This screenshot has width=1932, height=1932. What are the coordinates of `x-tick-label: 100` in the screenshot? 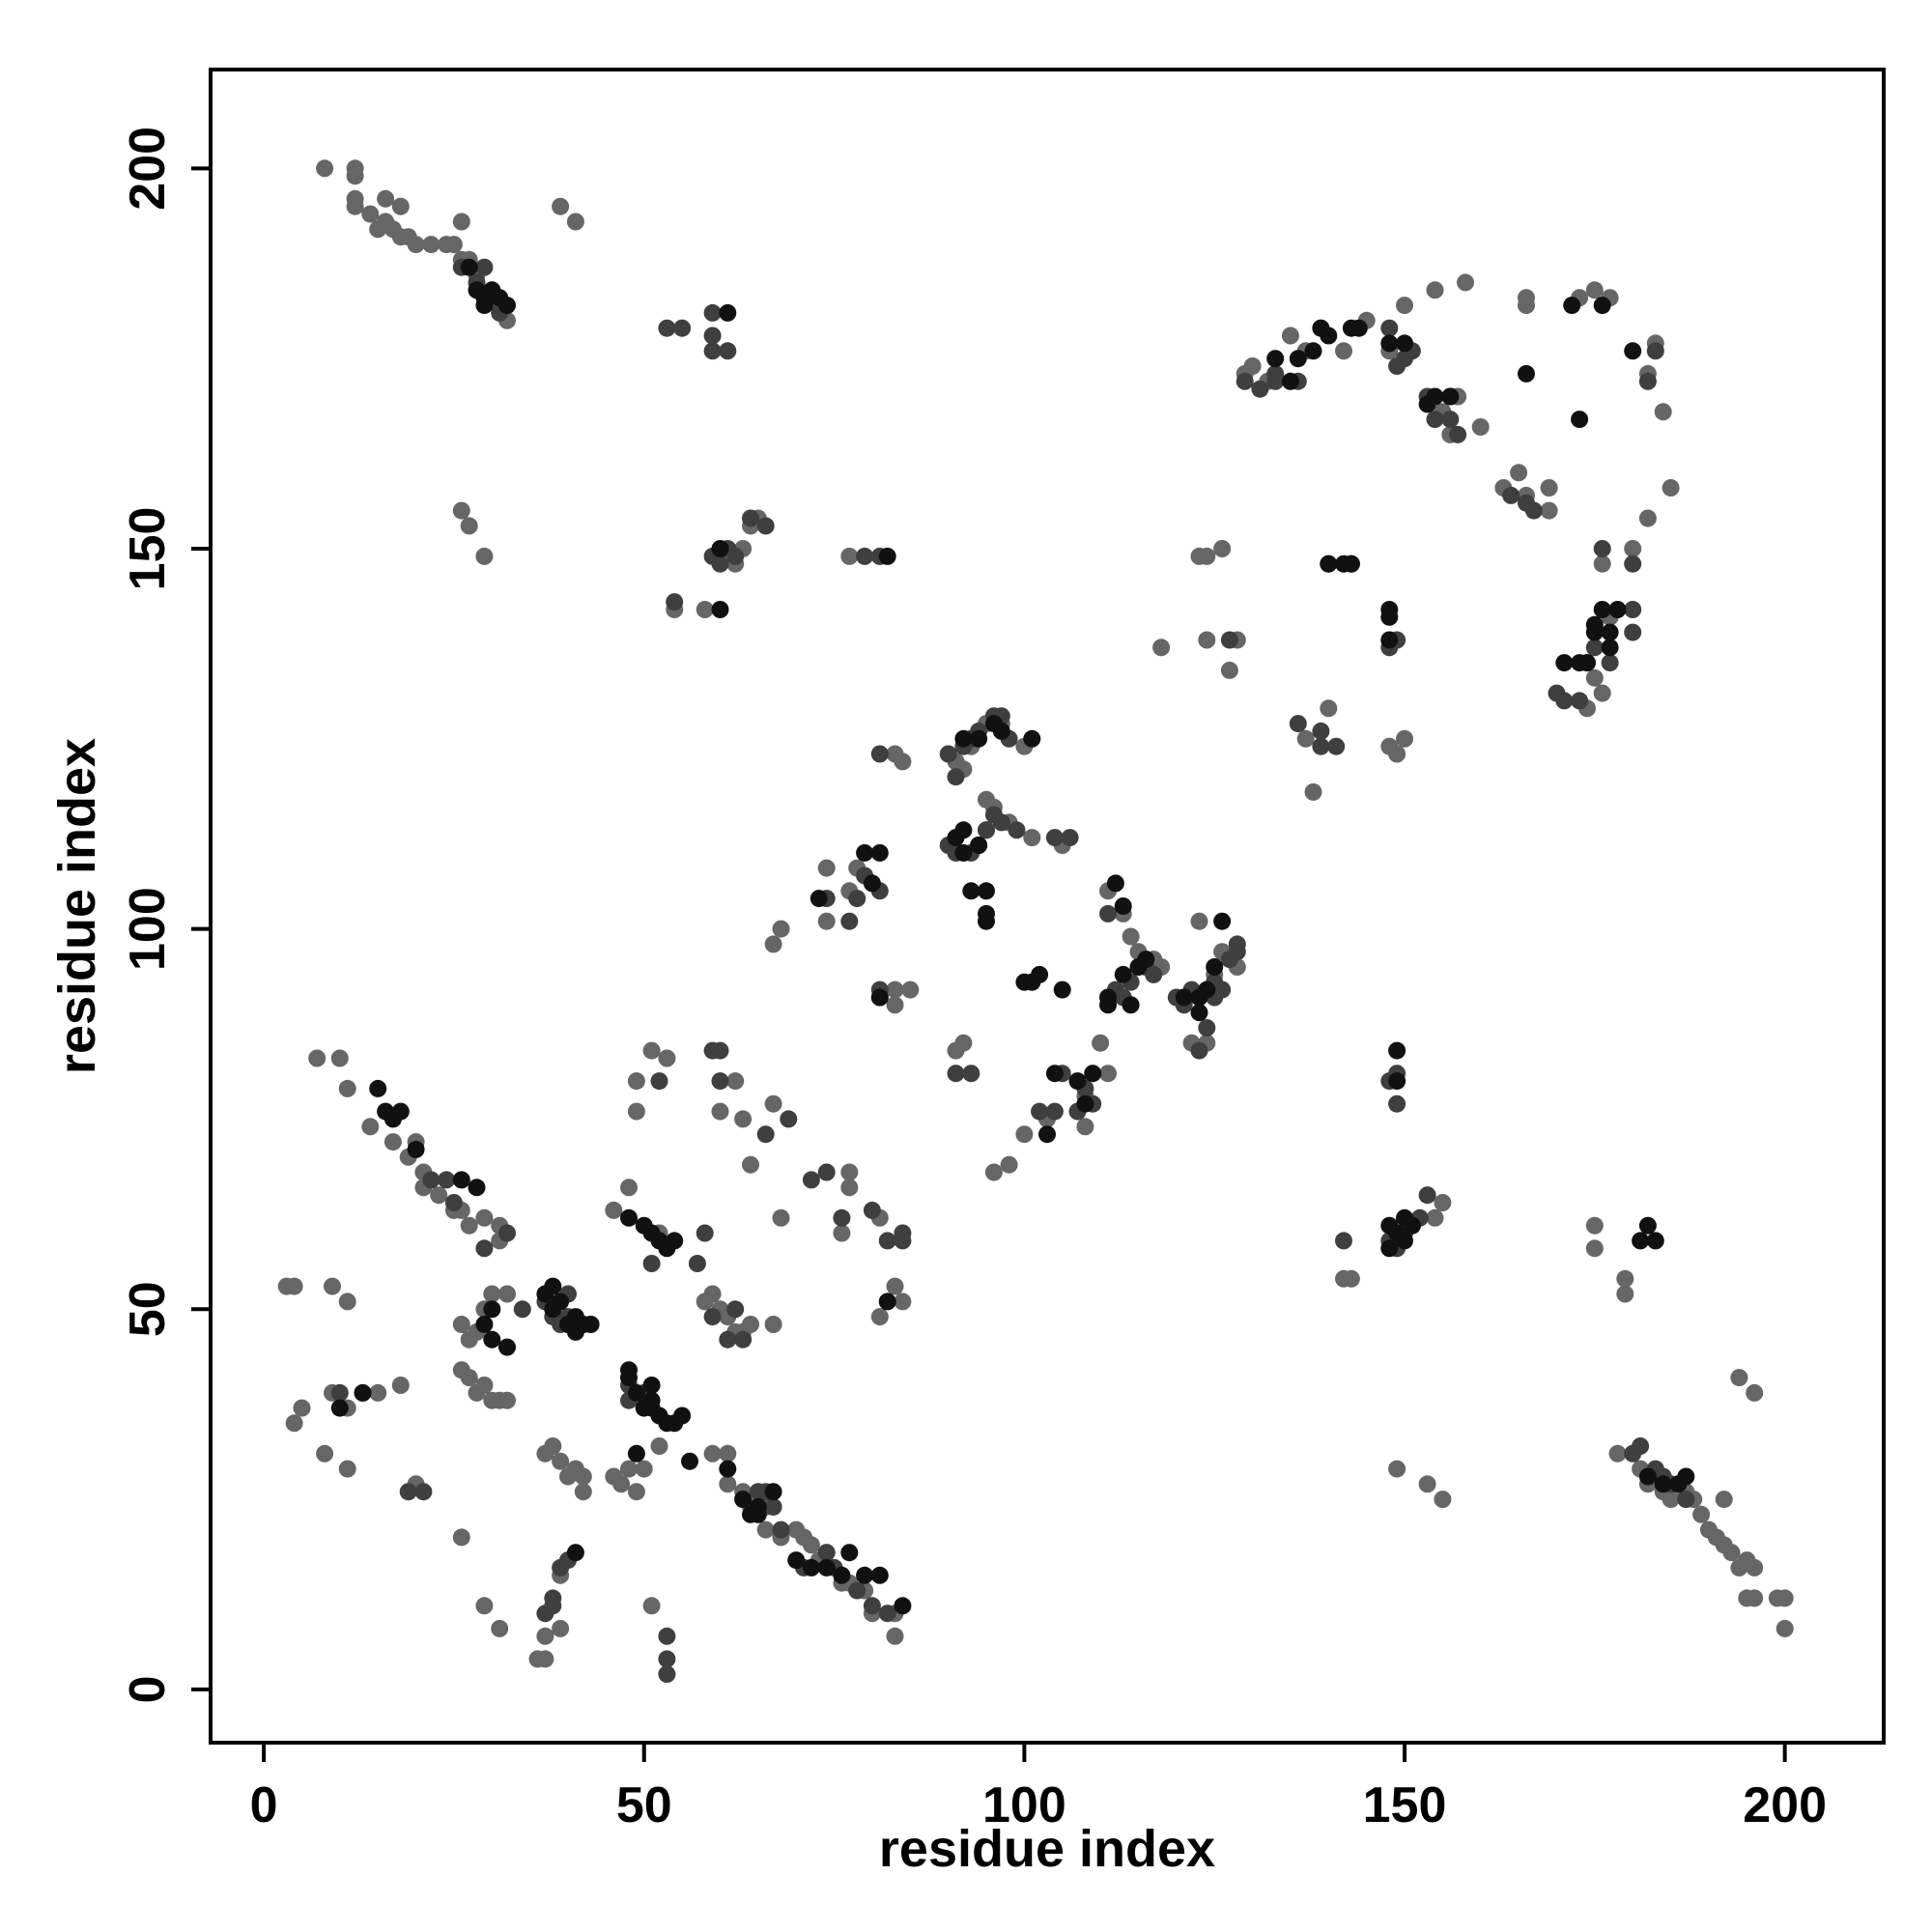 It's located at (1024, 1805).